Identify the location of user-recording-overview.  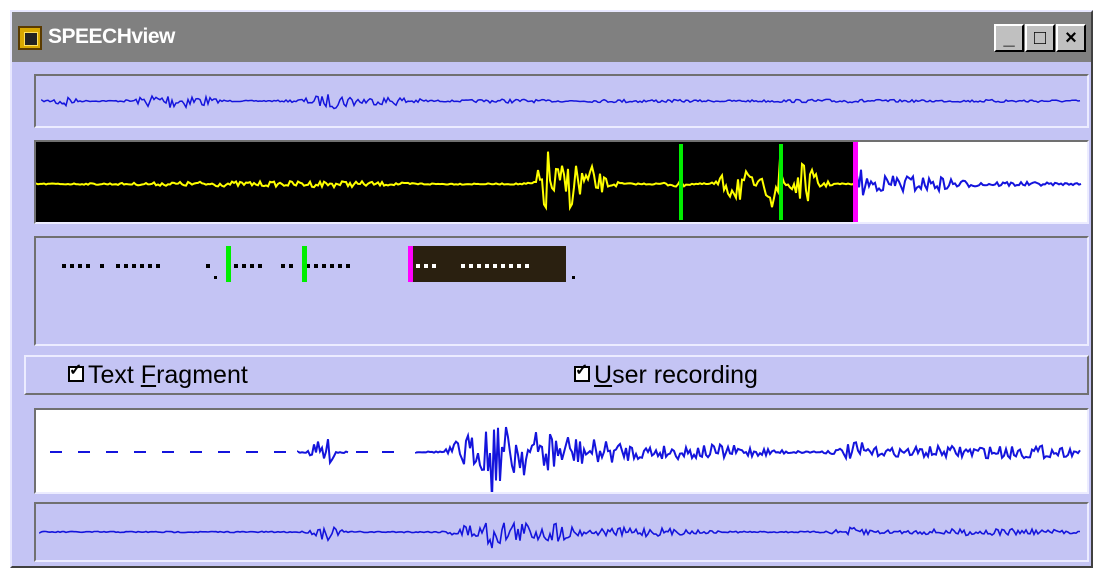
(561, 532).